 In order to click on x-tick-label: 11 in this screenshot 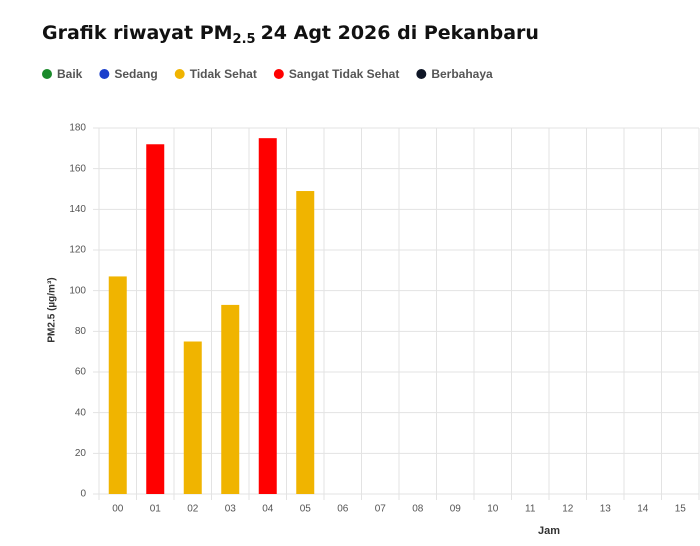, I will do `click(530, 509)`.